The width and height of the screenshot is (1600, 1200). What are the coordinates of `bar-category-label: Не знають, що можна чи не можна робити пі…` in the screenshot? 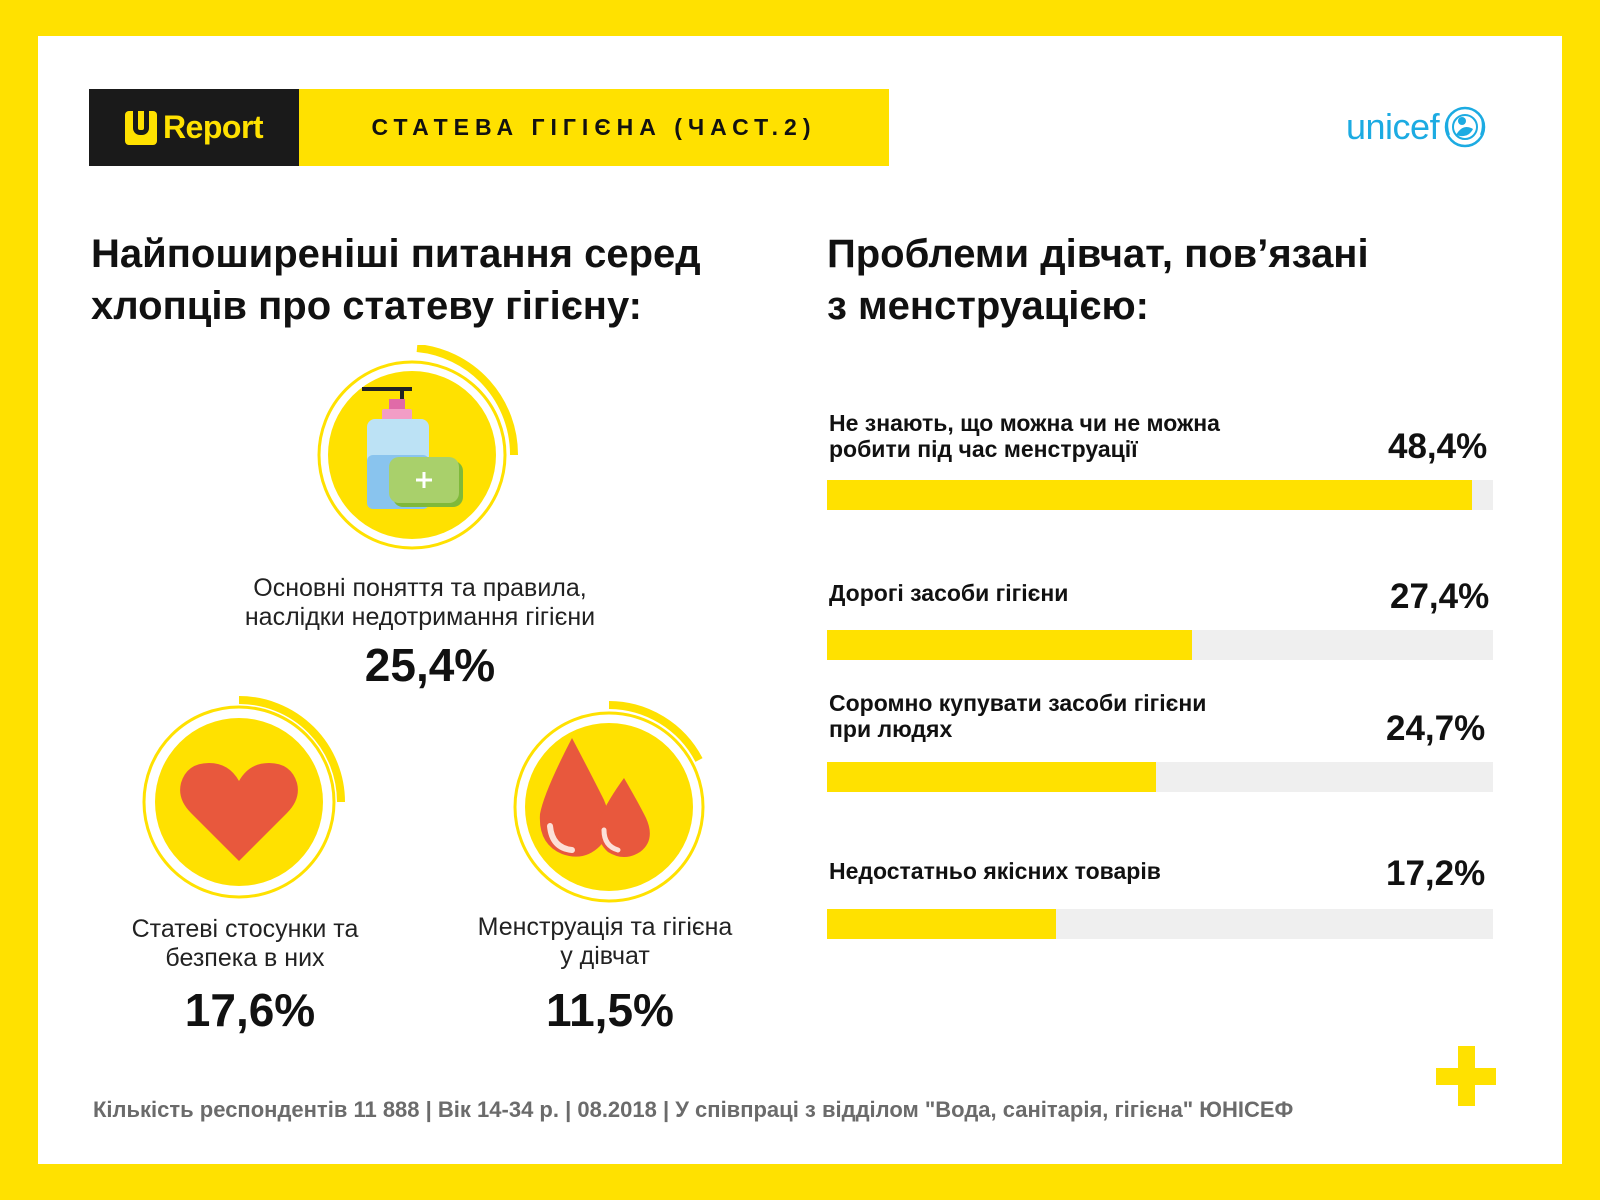 It's located at (1064, 436).